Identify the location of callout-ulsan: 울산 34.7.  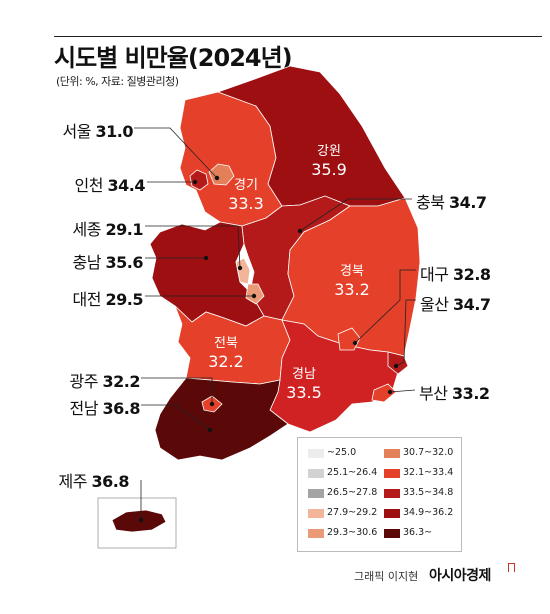
(455, 303).